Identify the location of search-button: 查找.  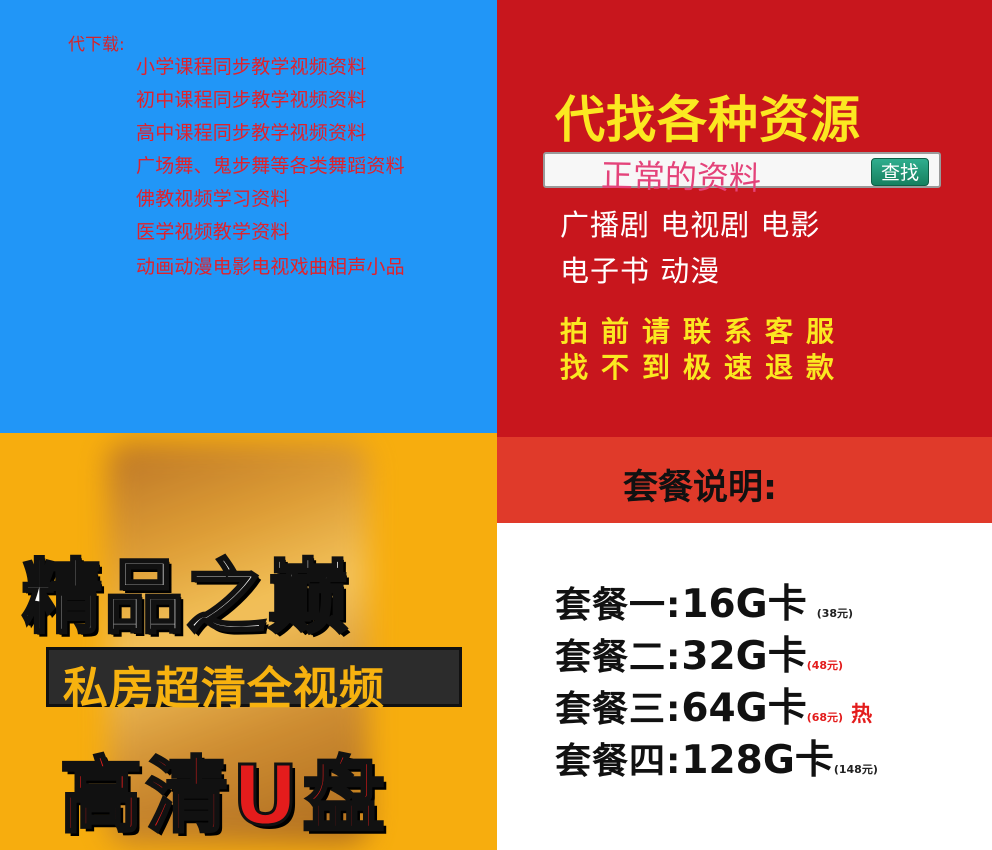
(900, 172).